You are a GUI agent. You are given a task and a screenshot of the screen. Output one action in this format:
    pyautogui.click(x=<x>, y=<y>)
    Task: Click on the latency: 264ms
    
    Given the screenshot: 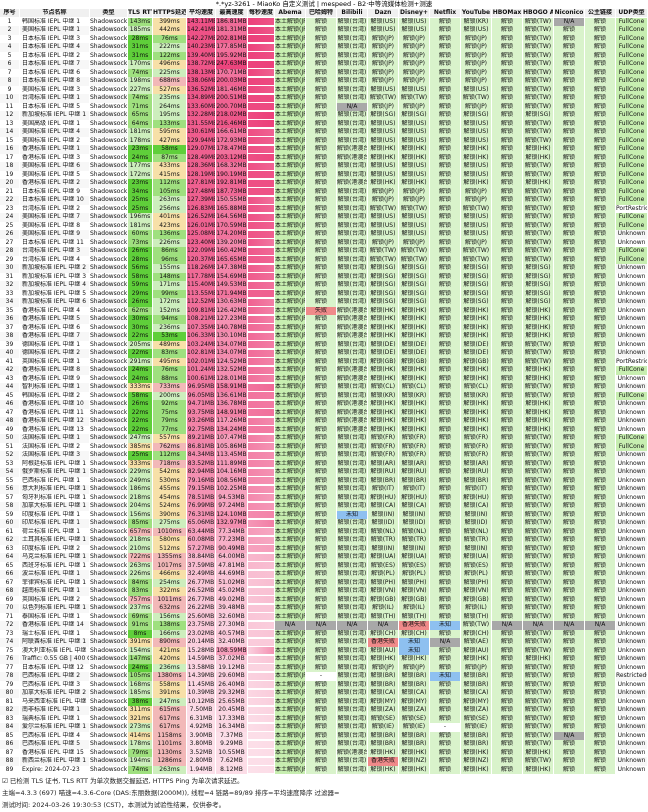 What is the action you would take?
    pyautogui.click(x=170, y=106)
    